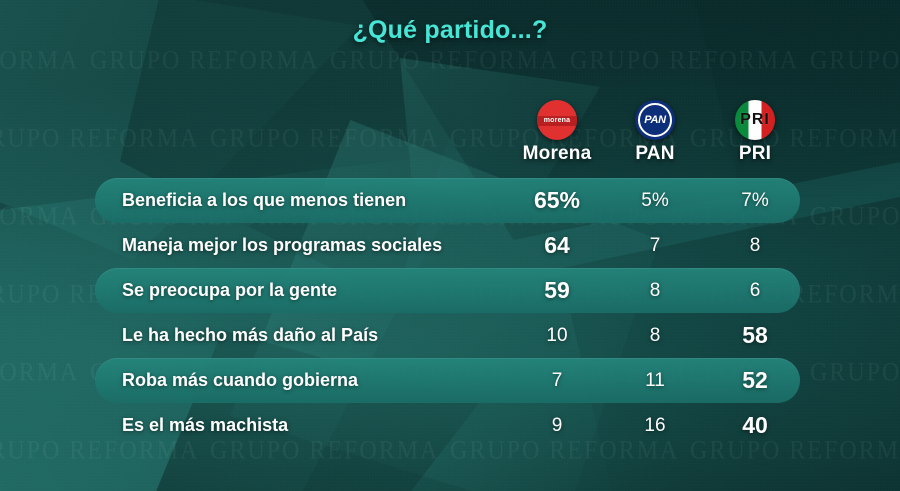 The height and width of the screenshot is (491, 900). Describe the element at coordinates (557, 425) in the screenshot. I see `cell-morena: 9` at that location.